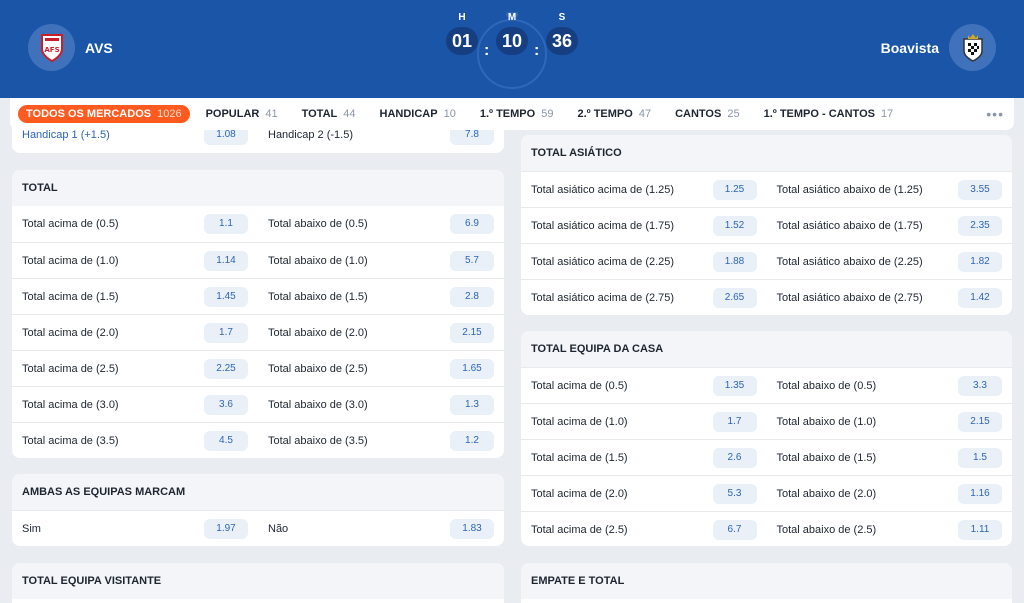 The width and height of the screenshot is (1024, 603). What do you see at coordinates (381, 440) in the screenshot?
I see `selection: Total abaixo de (3.5) 1.2` at bounding box center [381, 440].